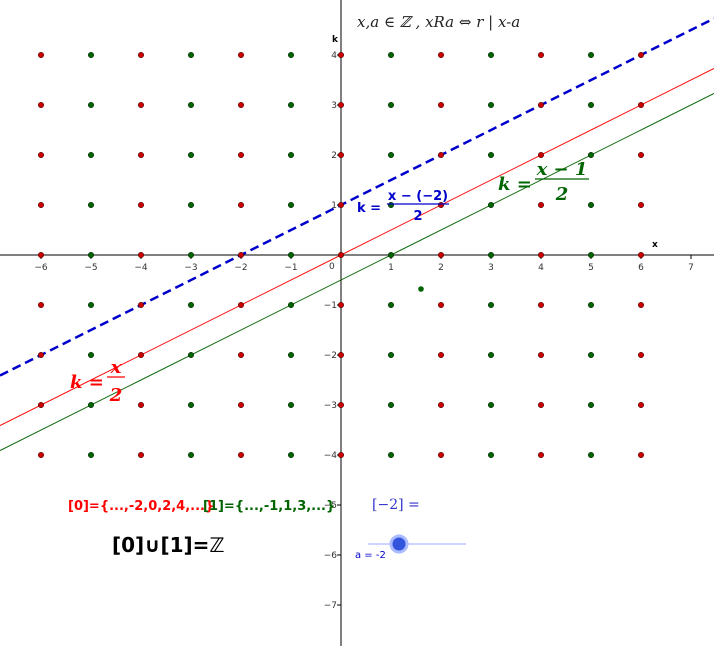 The image size is (714, 646). What do you see at coordinates (541, 268) in the screenshot?
I see `x-tick-label: 4` at bounding box center [541, 268].